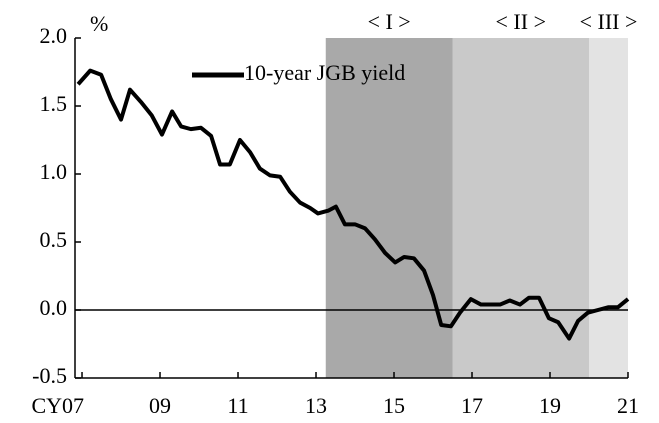 This screenshot has height=423, width=659. I want to click on region-label: < I >, so click(389, 21).